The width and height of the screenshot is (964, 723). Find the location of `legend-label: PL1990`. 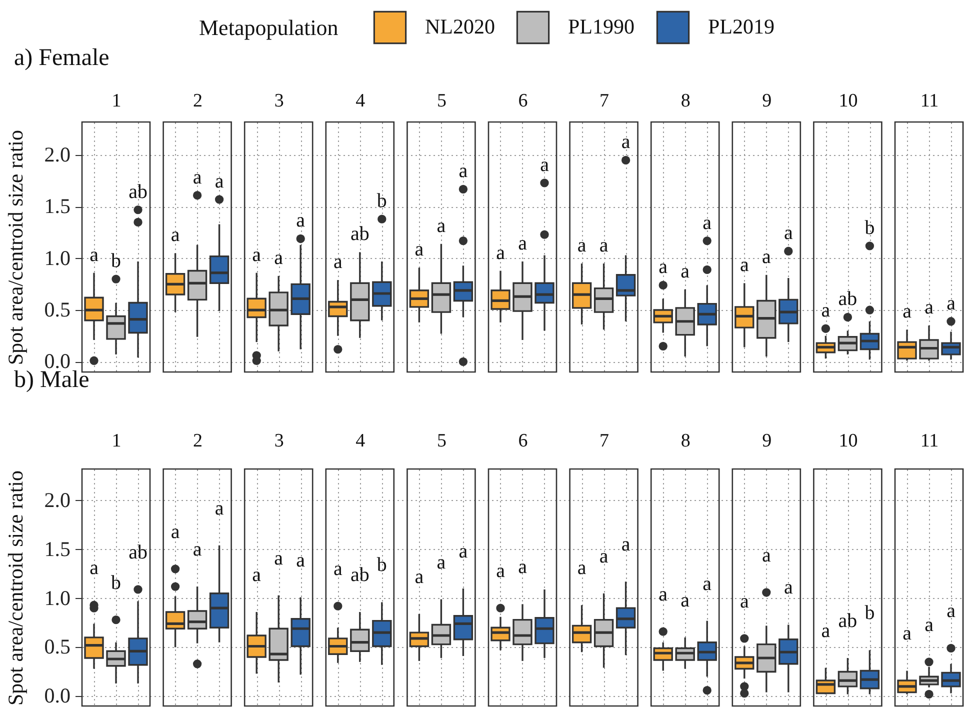

legend-label: PL1990 is located at coordinates (601, 26).